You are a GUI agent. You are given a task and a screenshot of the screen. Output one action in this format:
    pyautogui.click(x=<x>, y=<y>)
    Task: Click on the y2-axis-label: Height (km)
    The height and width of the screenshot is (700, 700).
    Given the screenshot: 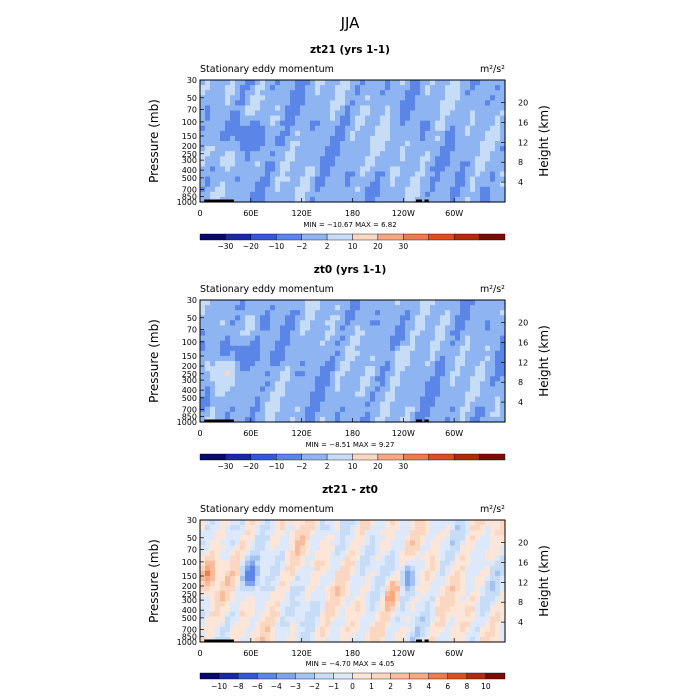 What is the action you would take?
    pyautogui.click(x=544, y=140)
    